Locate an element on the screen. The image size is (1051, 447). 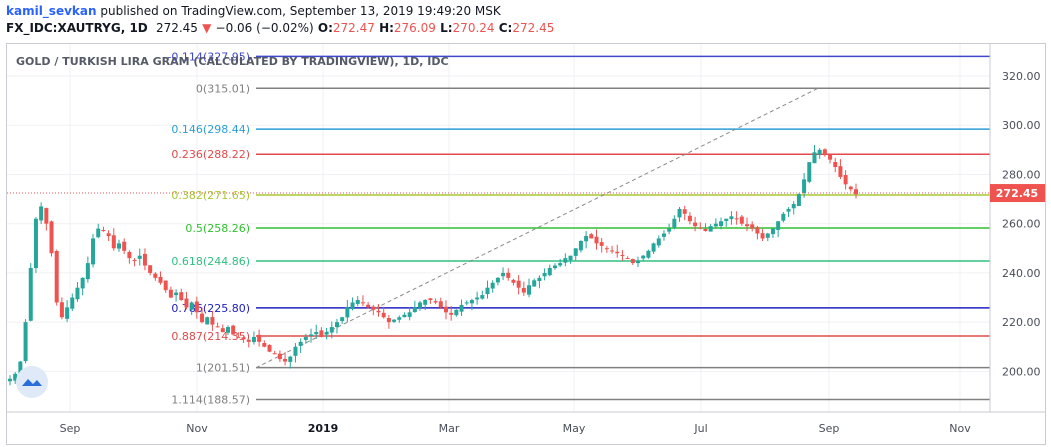
time-tick-label: Sep is located at coordinates (70, 428).